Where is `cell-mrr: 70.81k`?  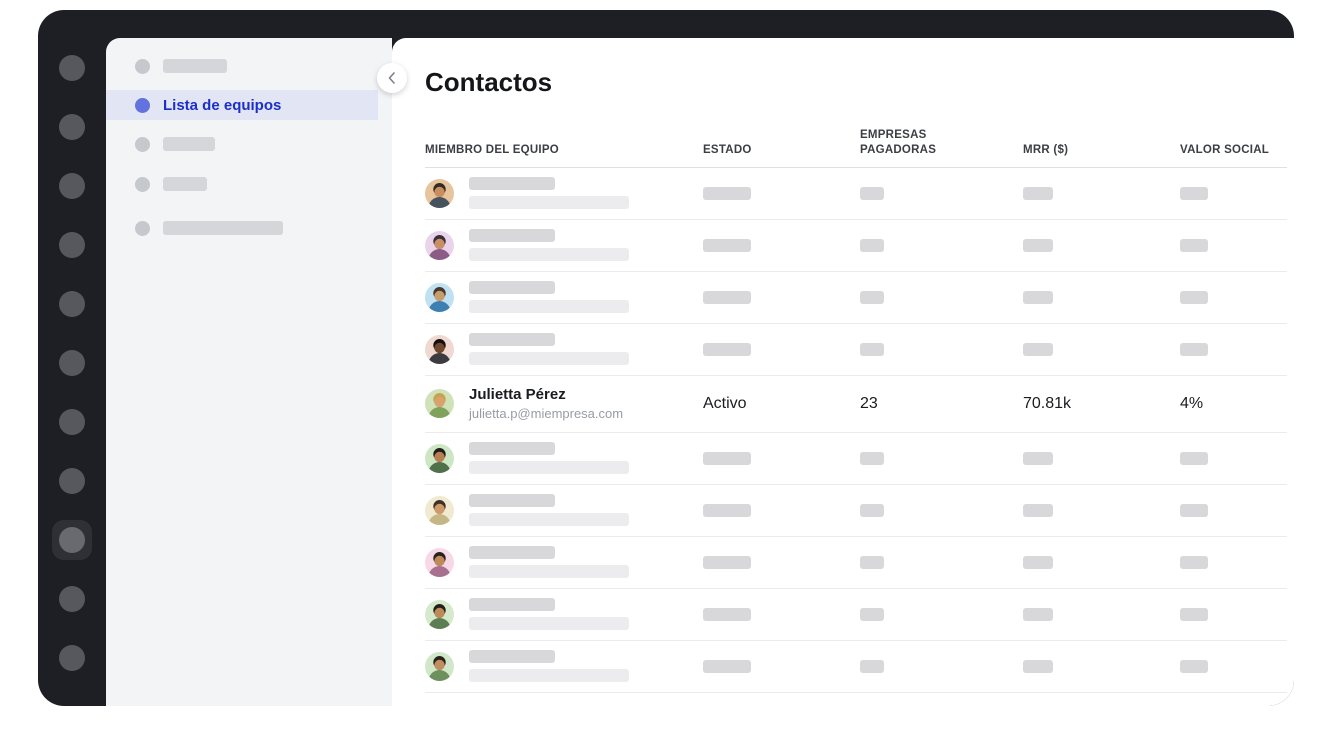
cell-mrr: 70.81k is located at coordinates (1047, 403).